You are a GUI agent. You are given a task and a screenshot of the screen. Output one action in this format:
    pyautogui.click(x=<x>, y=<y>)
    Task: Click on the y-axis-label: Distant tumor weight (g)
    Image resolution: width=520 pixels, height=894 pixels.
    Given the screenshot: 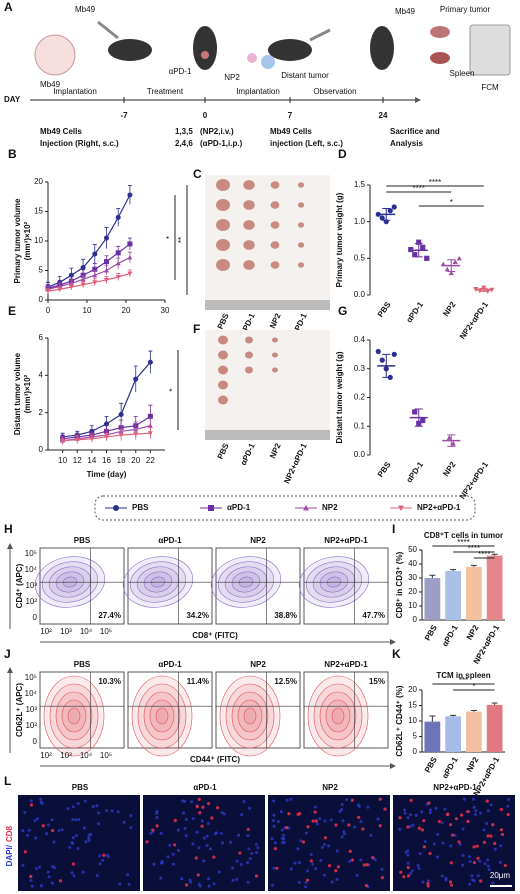 What is the action you would take?
    pyautogui.click(x=339, y=397)
    